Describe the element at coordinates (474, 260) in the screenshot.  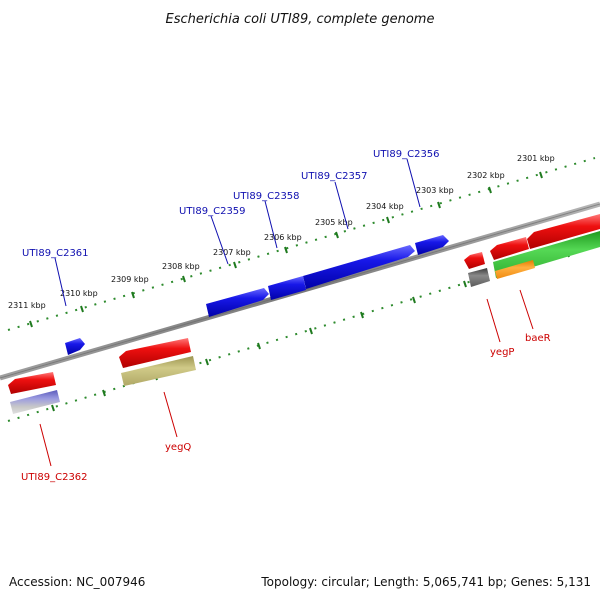
I see `gene-yegp-arrow` at that location.